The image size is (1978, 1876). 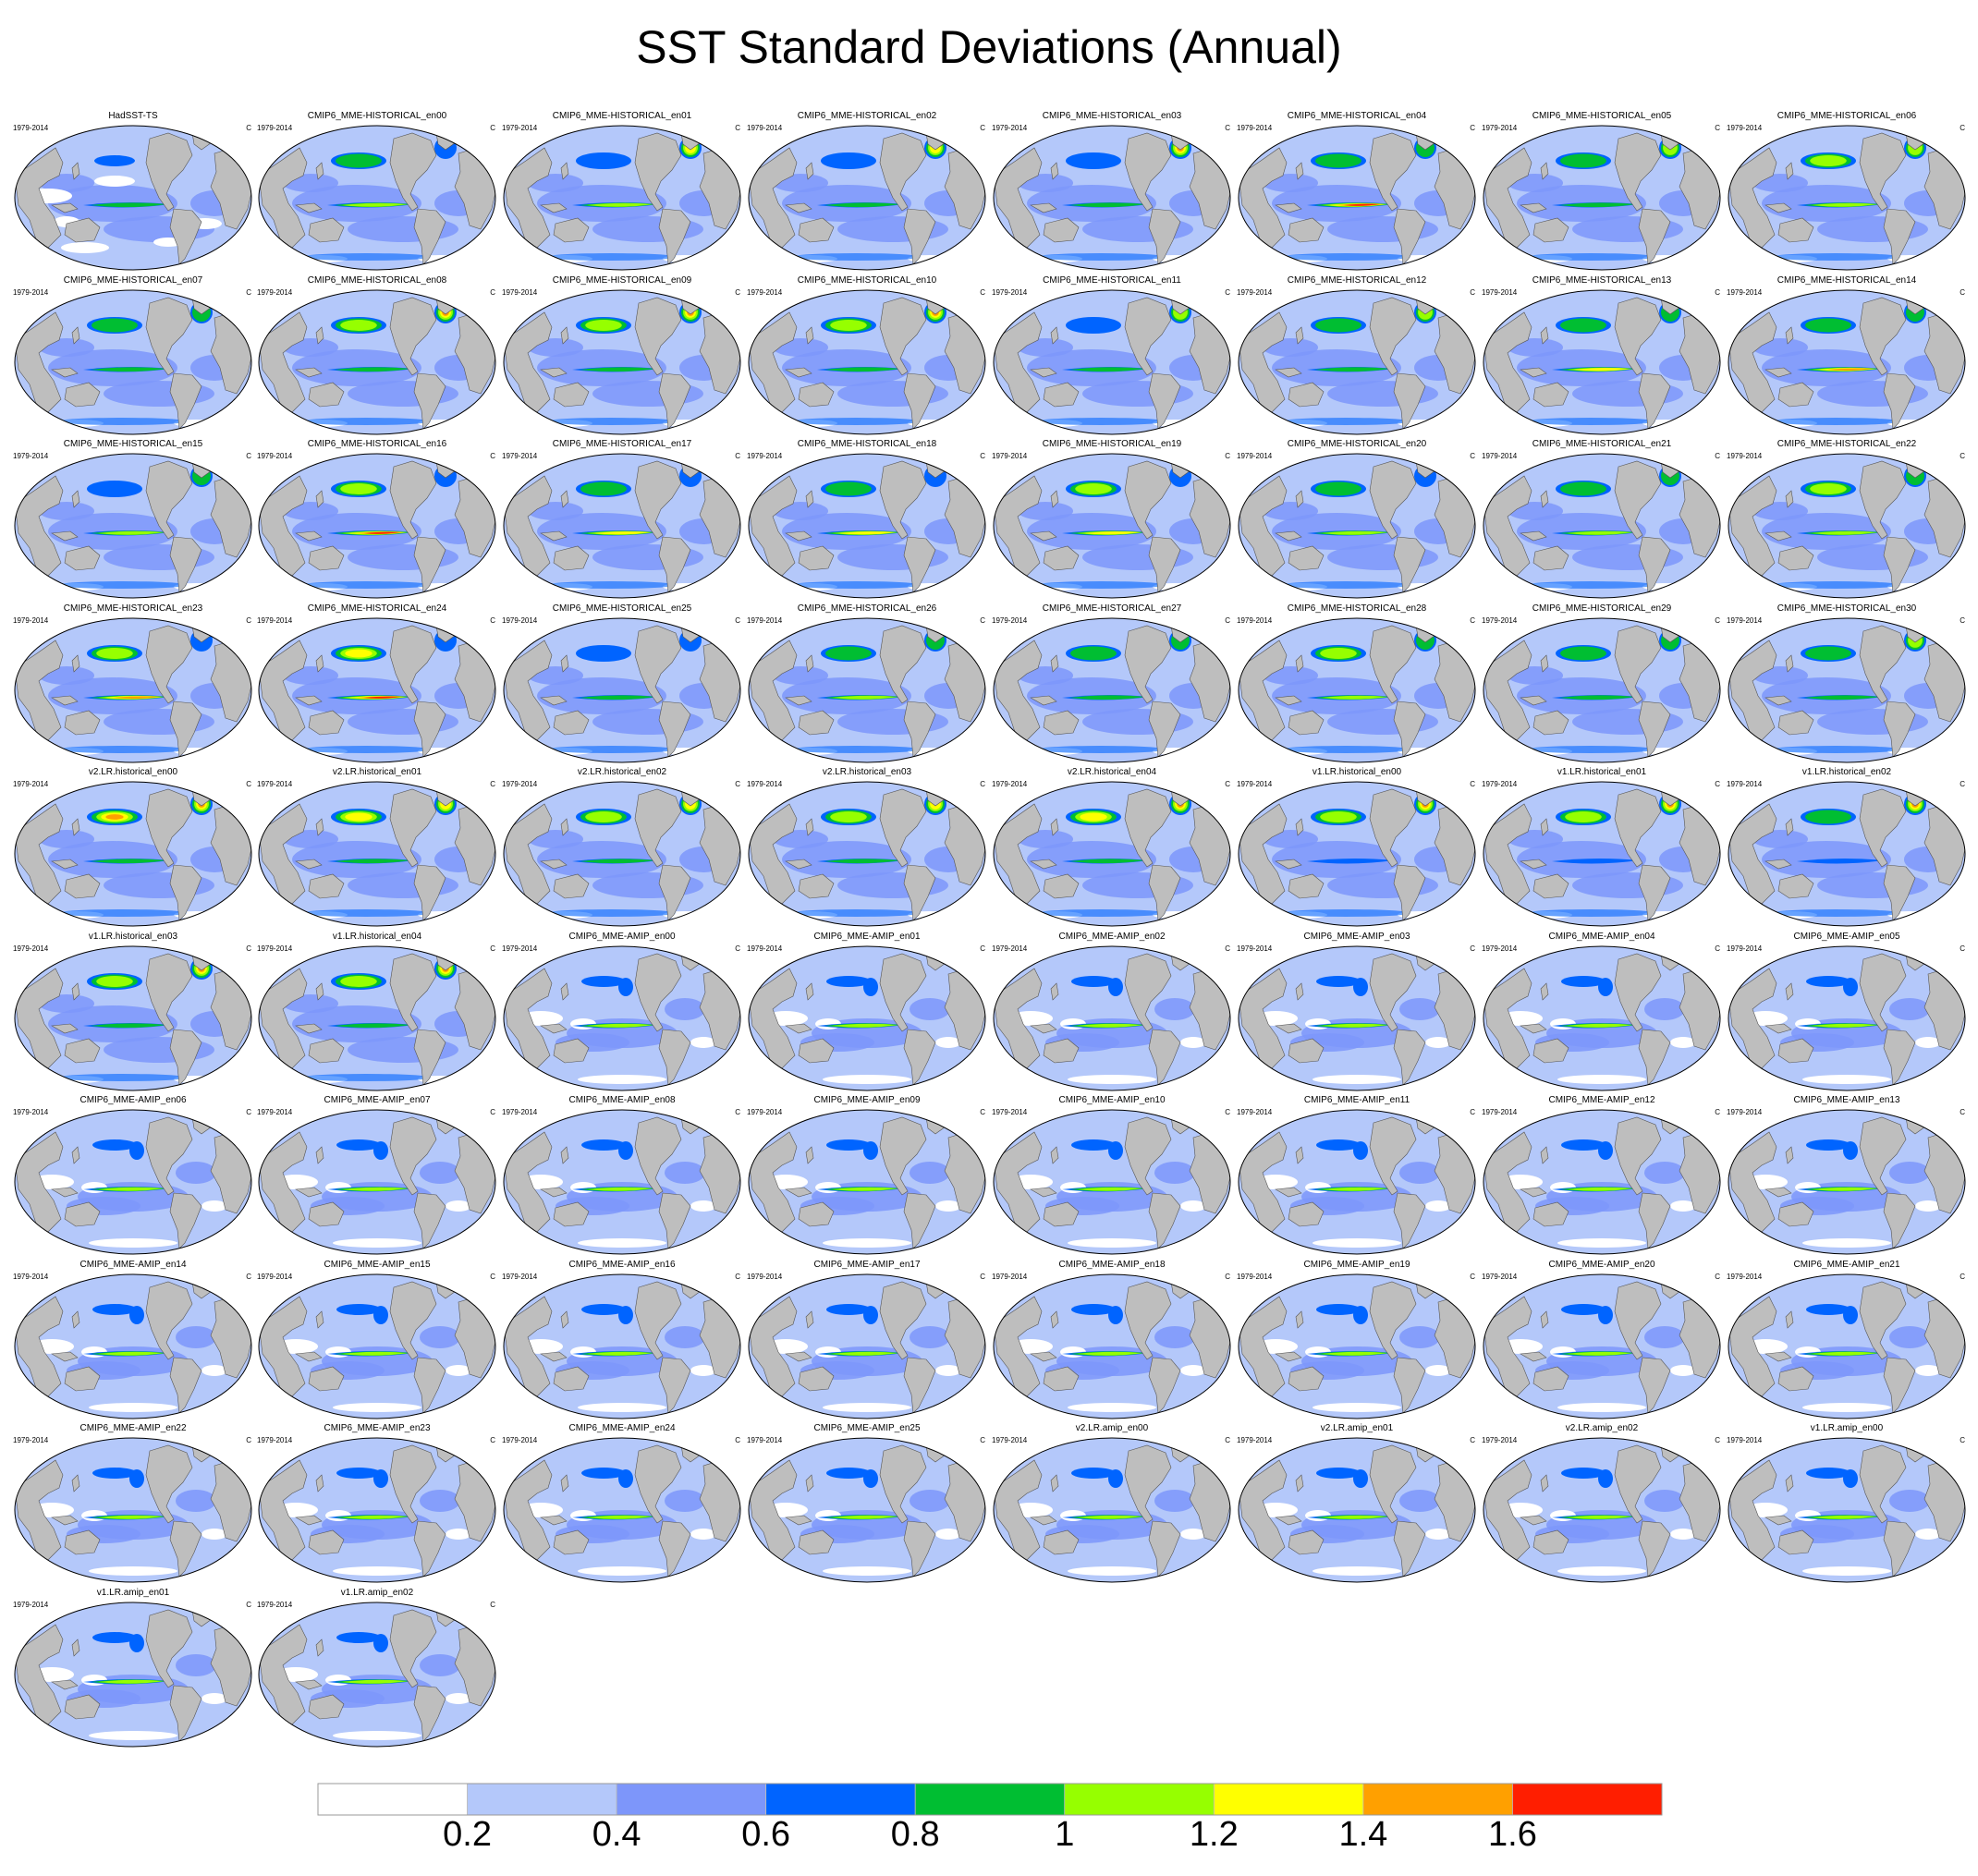 I want to click on panel-title: CMIP6_MME-AMIP_en23, so click(x=377, y=1428).